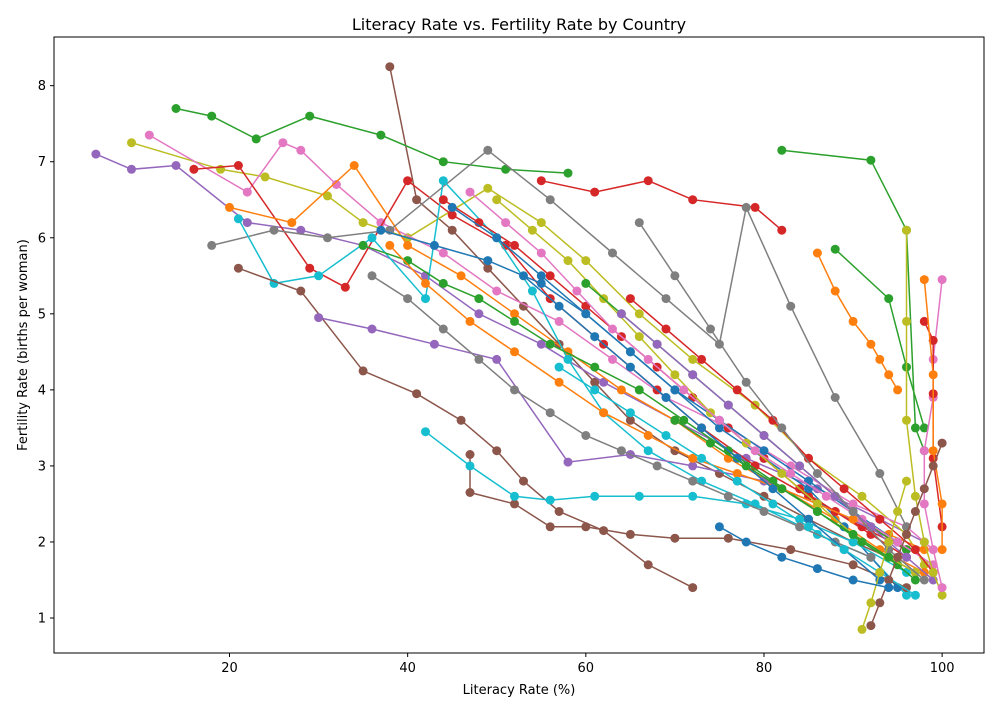  What do you see at coordinates (42, 314) in the screenshot?
I see `y-tick-label: 5` at bounding box center [42, 314].